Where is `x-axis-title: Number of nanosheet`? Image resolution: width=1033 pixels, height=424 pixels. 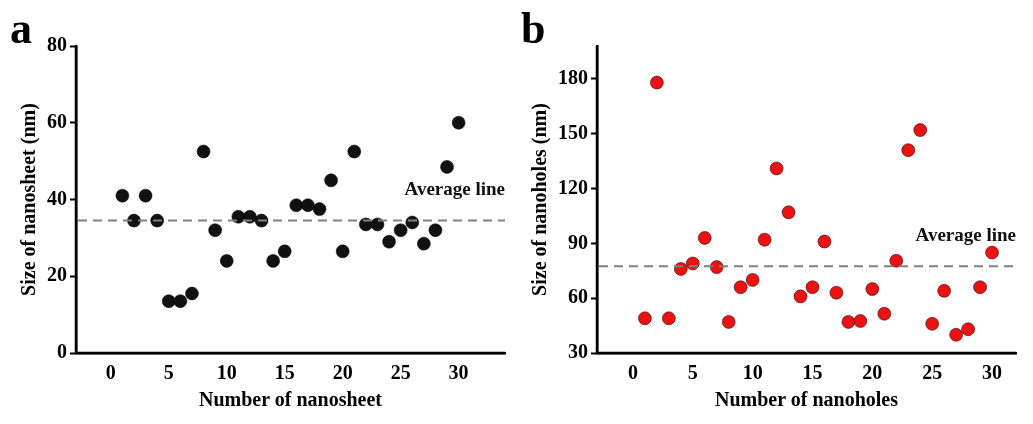
x-axis-title: Number of nanosheet is located at coordinates (291, 399).